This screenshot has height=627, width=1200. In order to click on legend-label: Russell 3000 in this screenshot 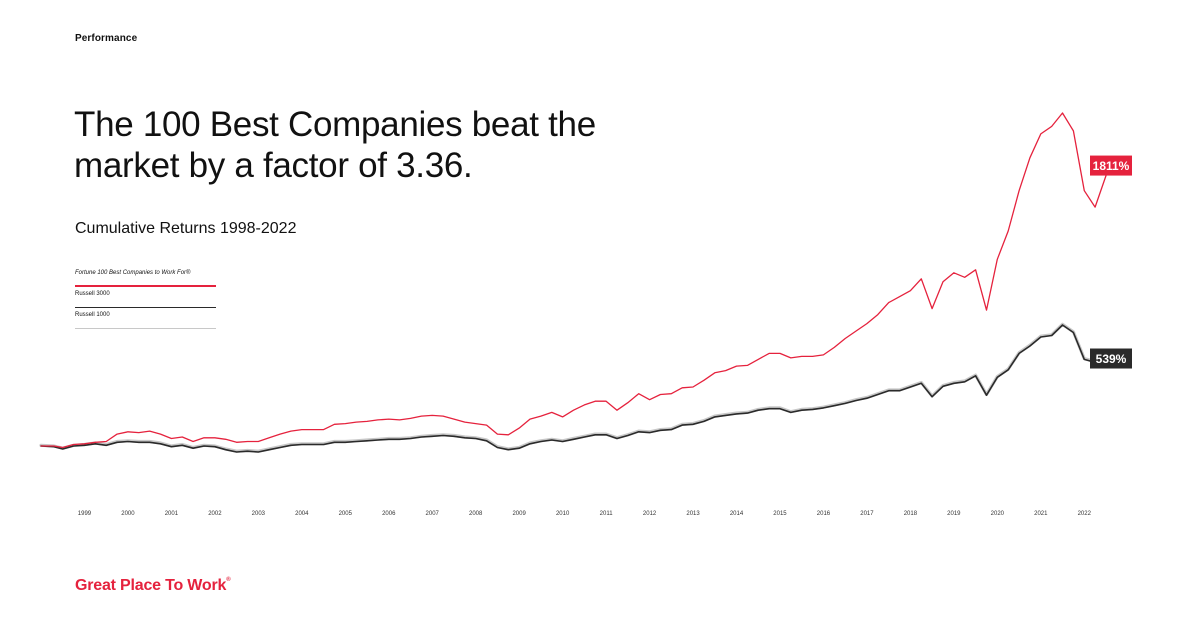, I will do `click(92, 294)`.